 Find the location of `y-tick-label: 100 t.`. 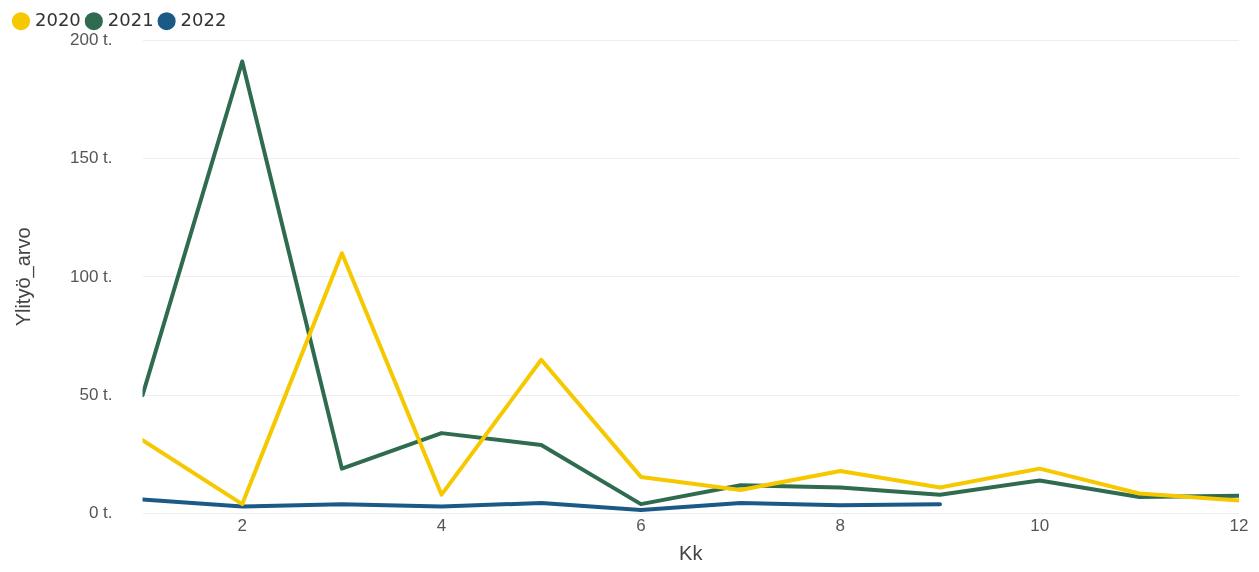

y-tick-label: 100 t. is located at coordinates (91, 276).